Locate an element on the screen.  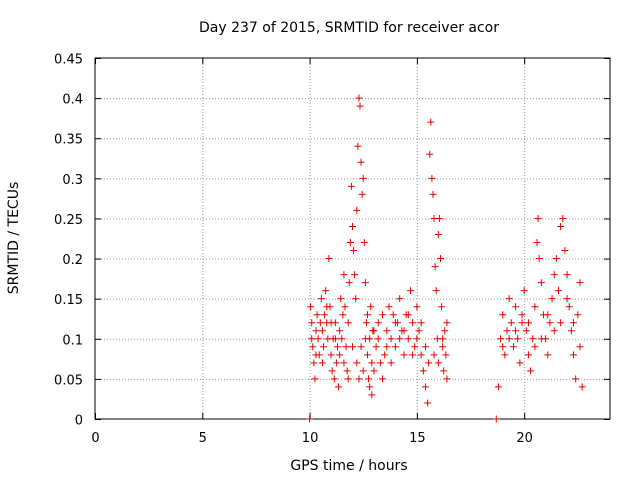
x-tick-label: 15 is located at coordinates (417, 438).